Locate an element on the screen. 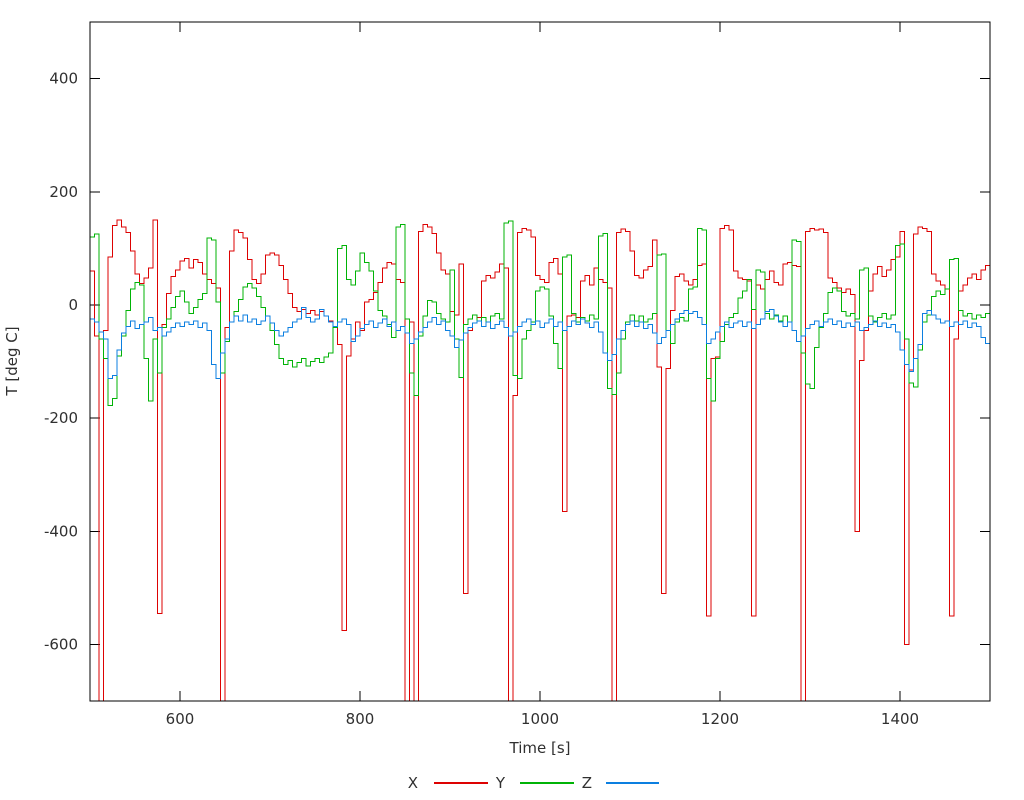 Image resolution: width=1024 pixels, height=800 pixels. x-tick-label: 600 is located at coordinates (180, 719).